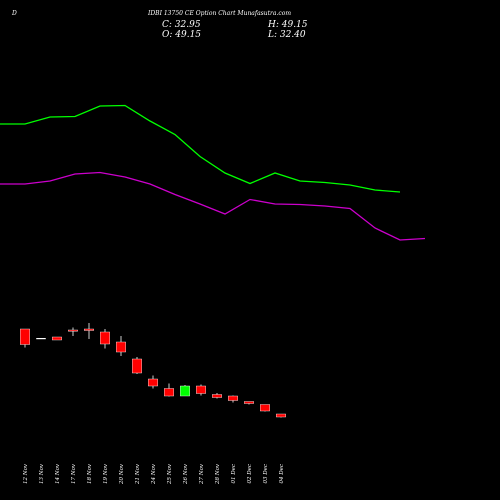 This screenshot has height=500, width=500. I want to click on x-tick-label: 20 Nov, so click(122, 474).